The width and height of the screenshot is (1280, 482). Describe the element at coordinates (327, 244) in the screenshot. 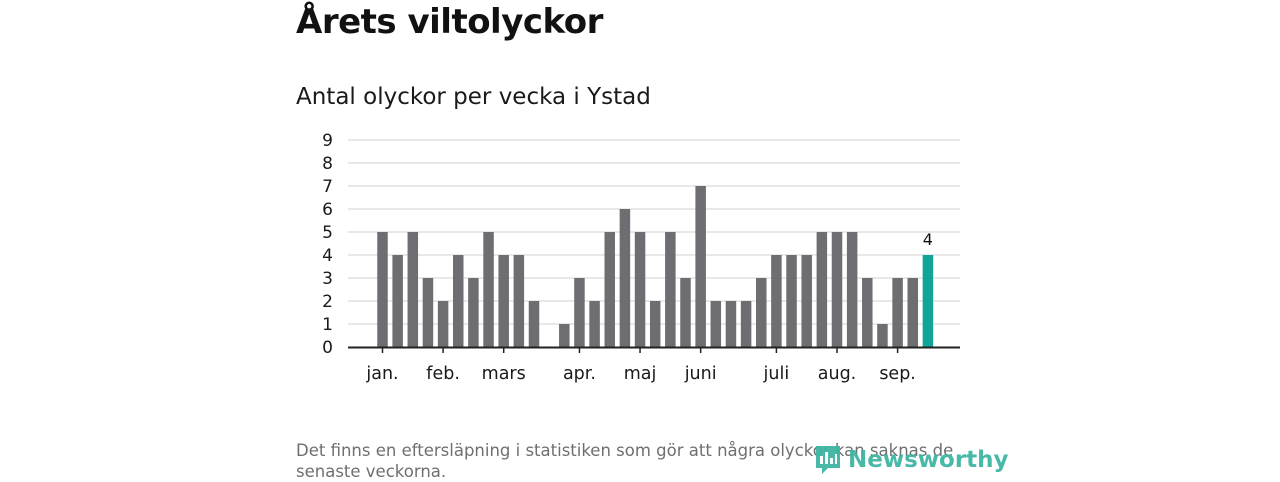

I see `y-axis-ticks: 0 1 2 3 4 5 6 7 8 9` at that location.